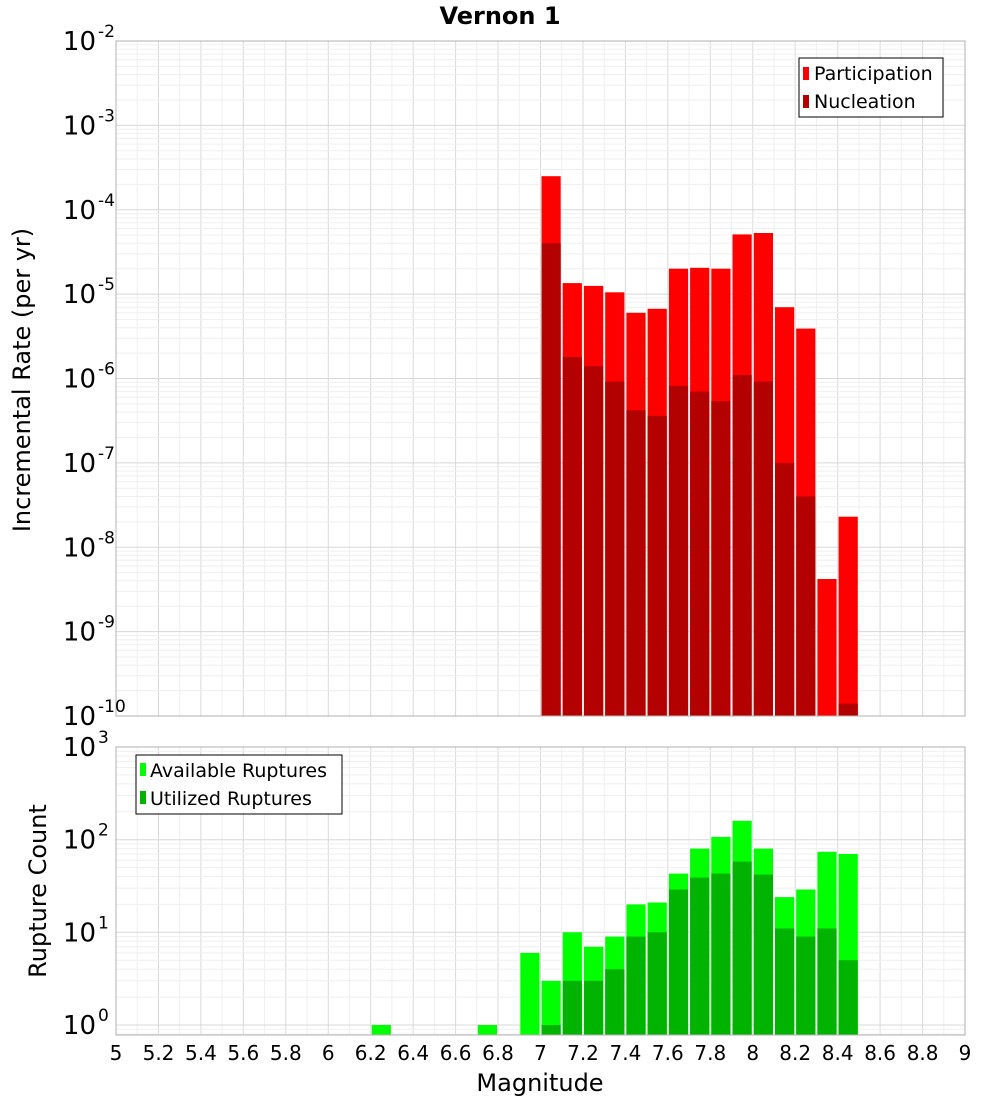 The width and height of the screenshot is (1000, 1100). I want to click on x-tick-label: 7, so click(540, 1053).